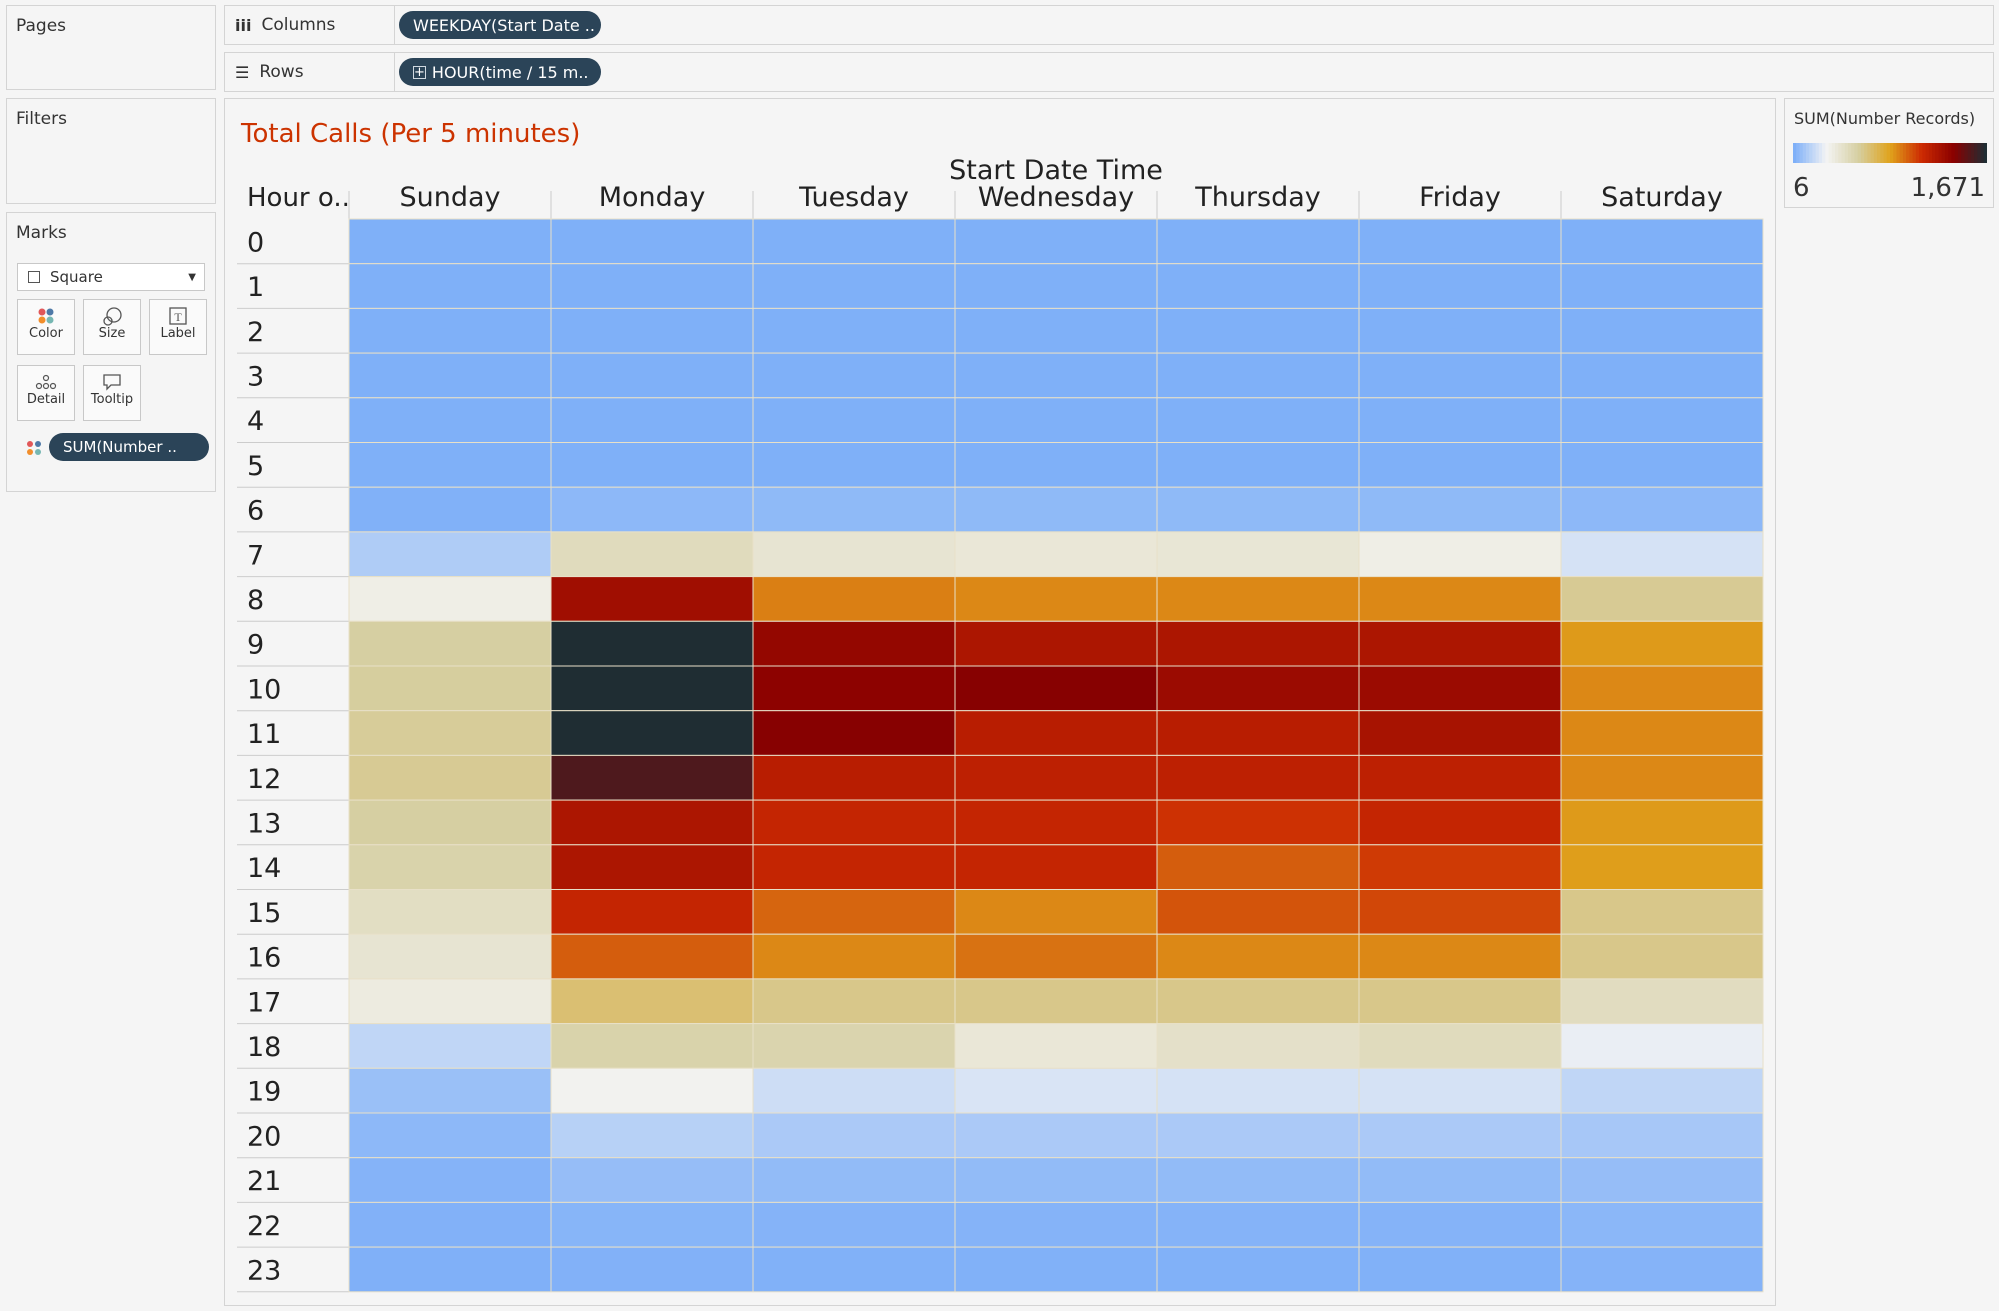 The image size is (1999, 1311). Describe the element at coordinates (1056, 170) in the screenshot. I see `column-group-header: Start Date Time` at that location.